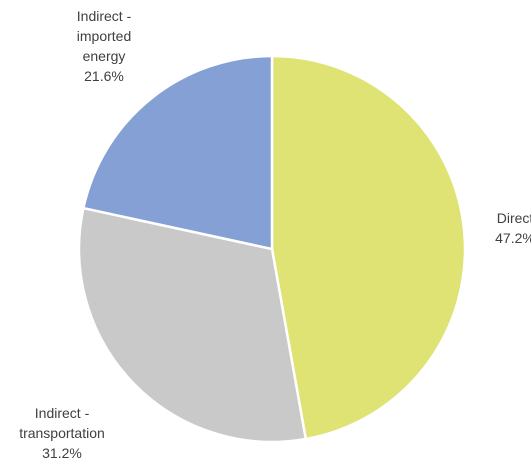 This screenshot has height=468, width=531. What do you see at coordinates (513, 228) in the screenshot?
I see `data-label-direct: Direct 47.2%` at bounding box center [513, 228].